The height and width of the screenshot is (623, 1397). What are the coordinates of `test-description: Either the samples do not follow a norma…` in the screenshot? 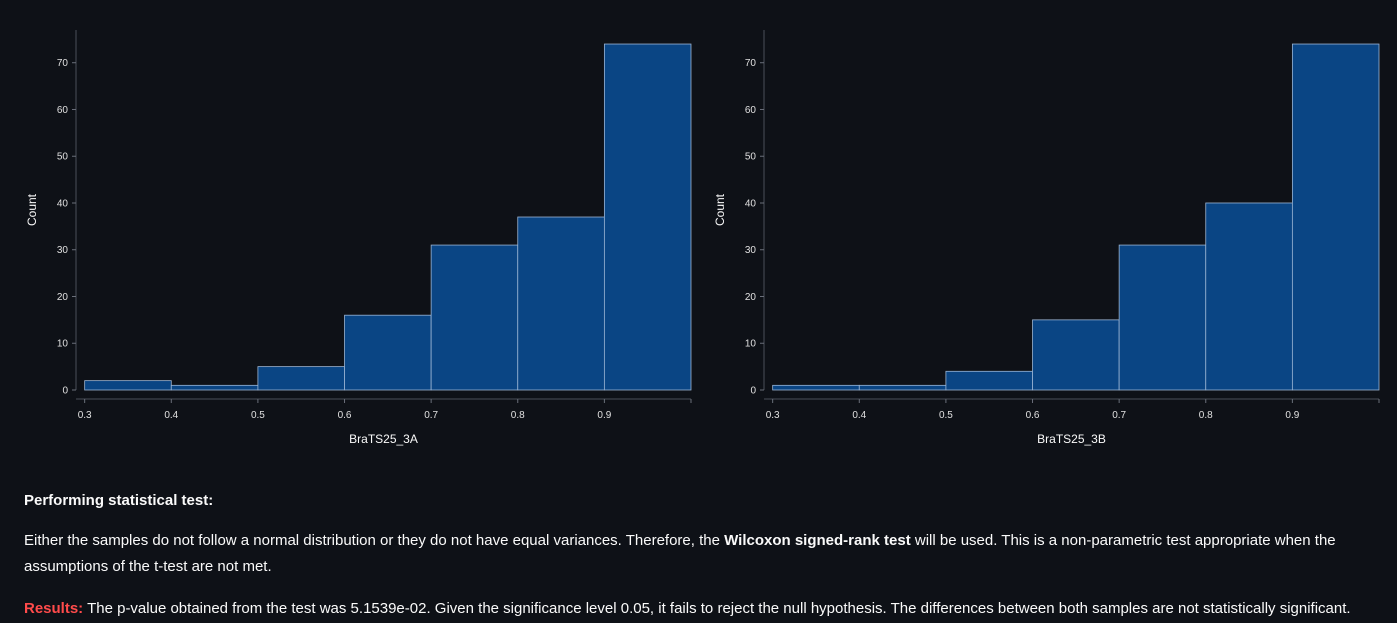 It's located at (699, 554).